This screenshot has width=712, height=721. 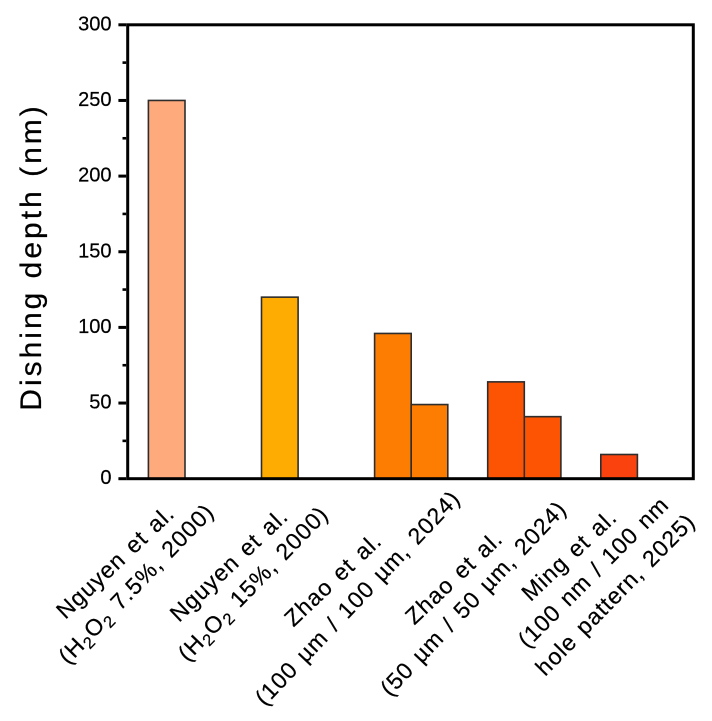 I want to click on svg-text: 150, so click(x=94, y=251).